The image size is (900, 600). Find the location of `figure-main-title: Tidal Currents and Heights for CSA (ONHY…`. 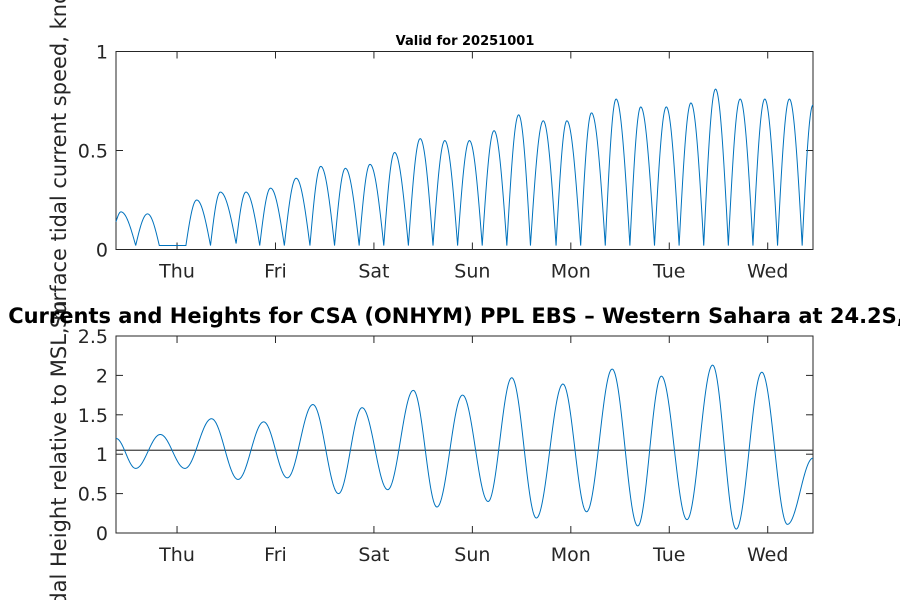

figure-main-title: Tidal Currents and Heights for CSA (ONHY… is located at coordinates (450, 316).